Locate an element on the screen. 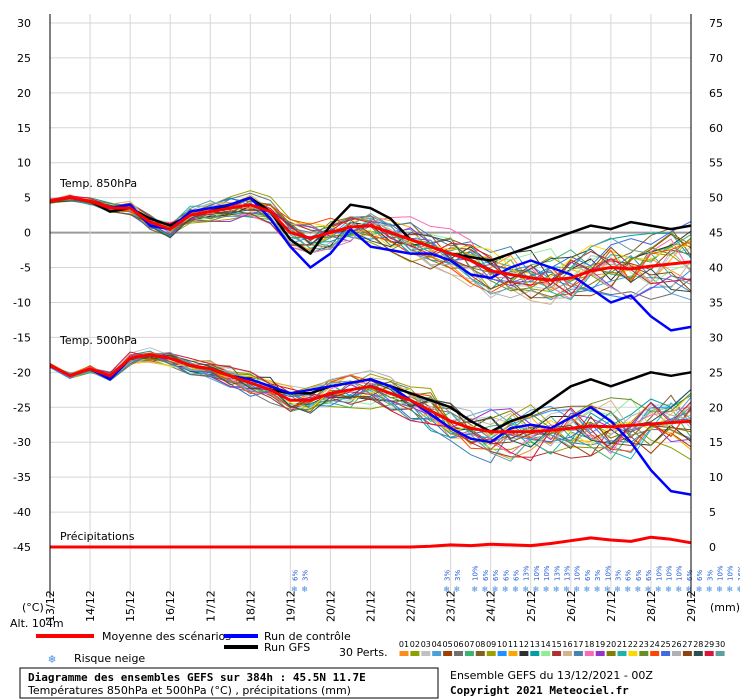 The width and height of the screenshot is (740, 700). right-tick-label: 50 is located at coordinates (716, 198).